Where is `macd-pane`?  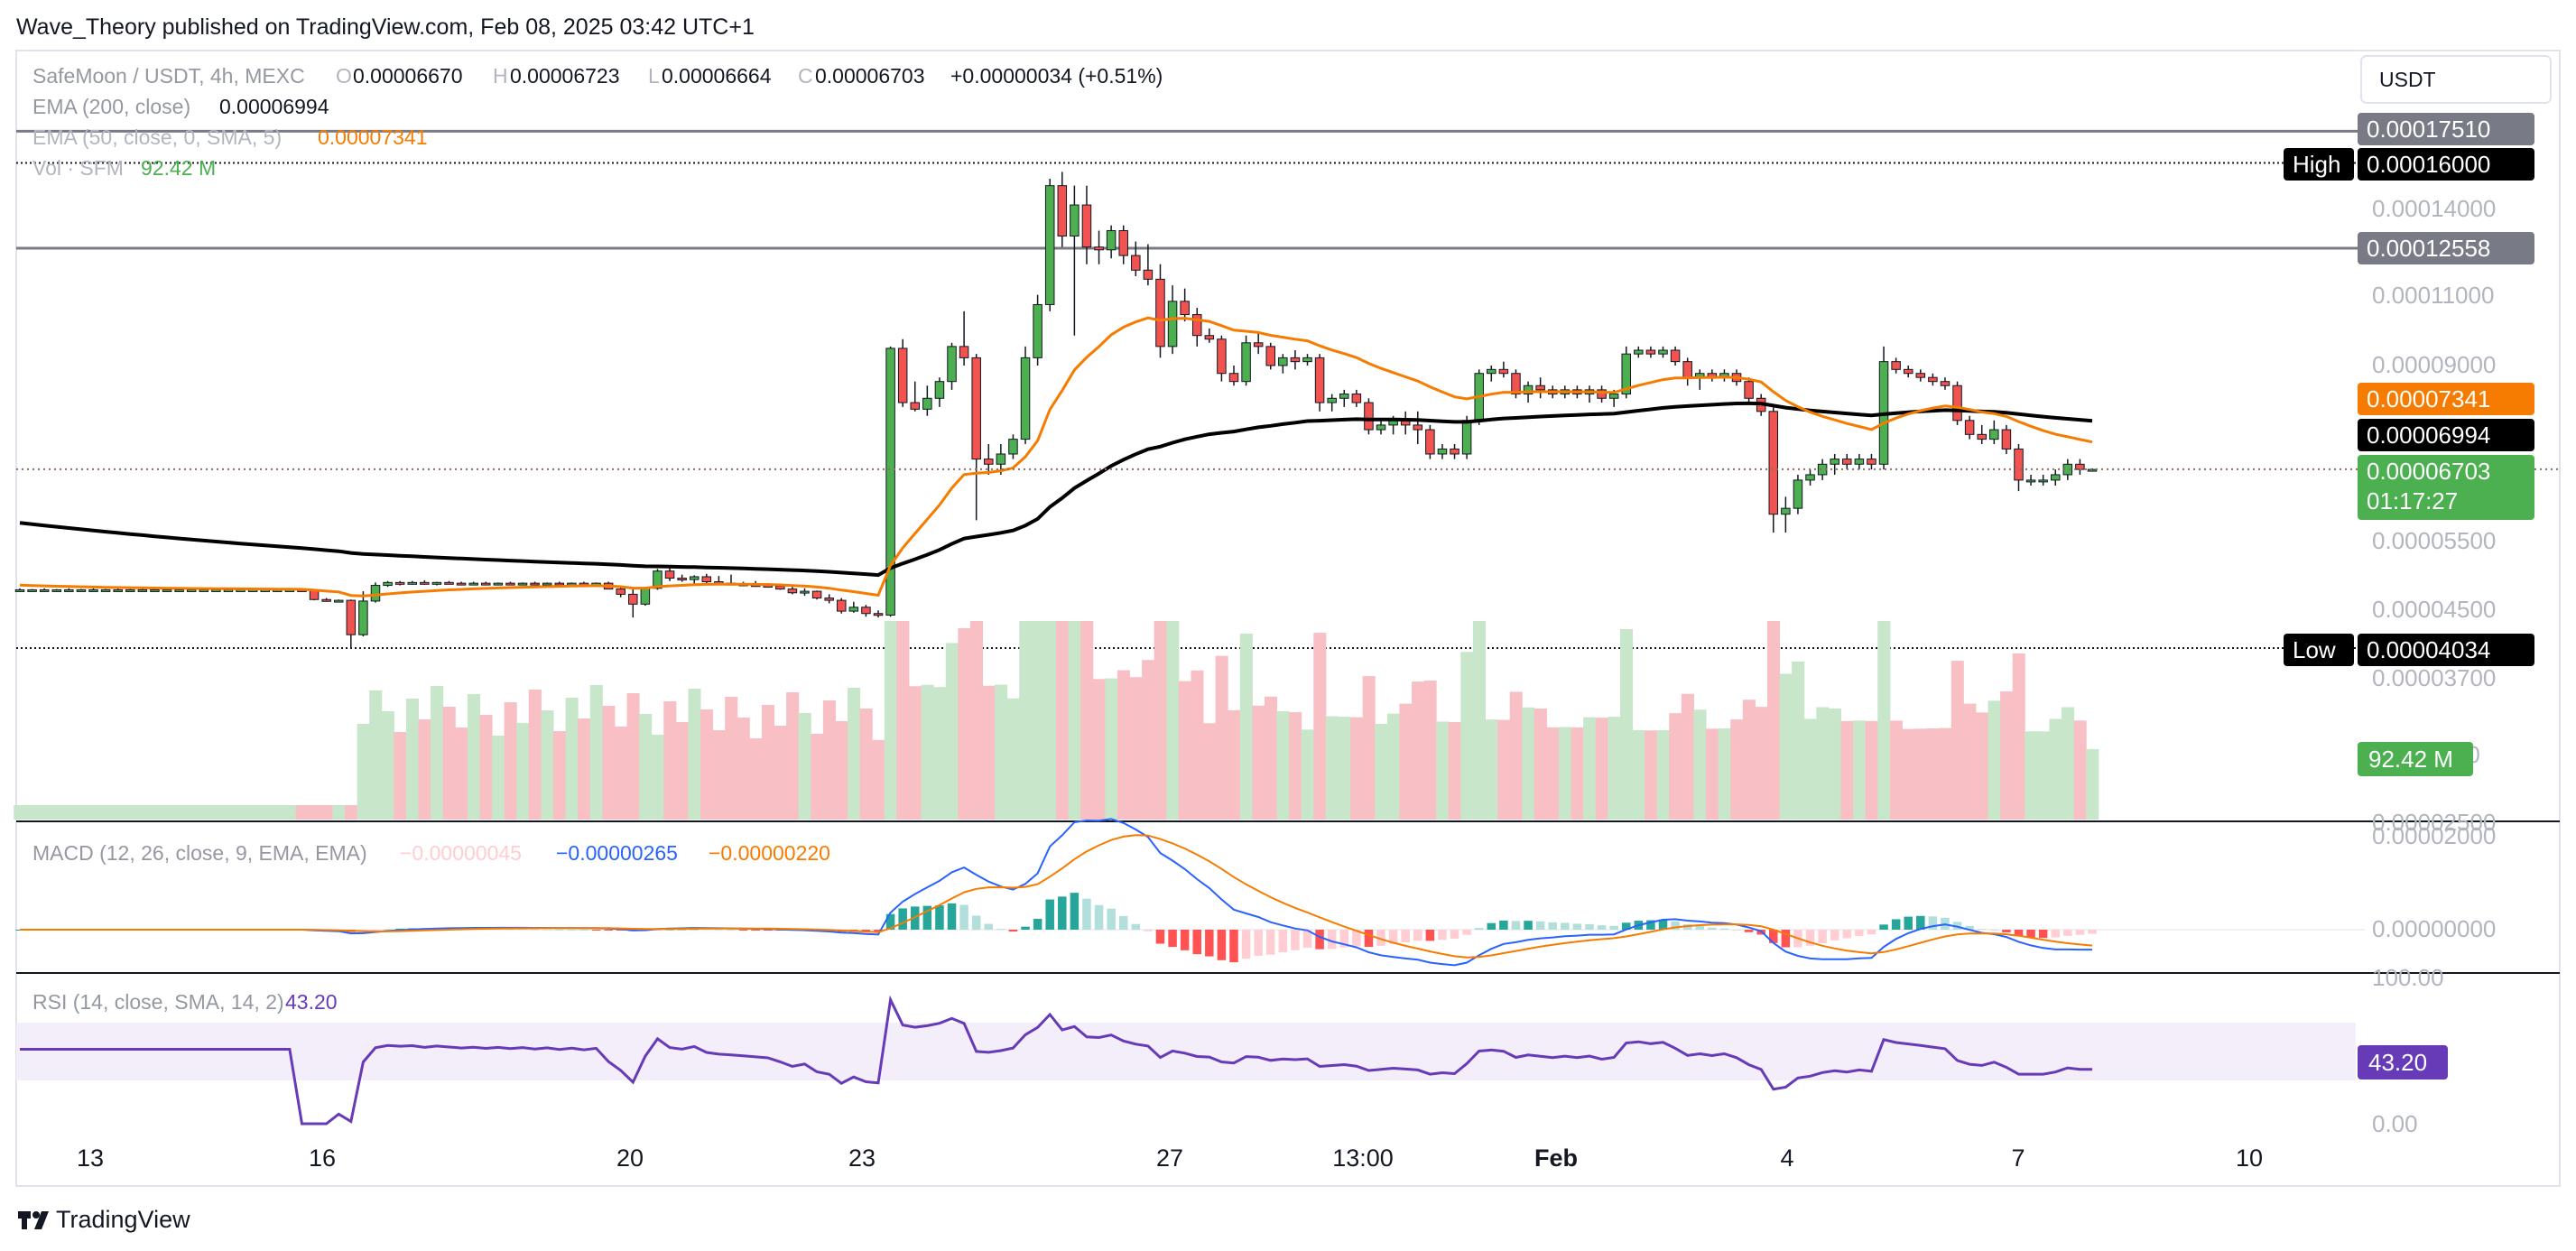 macd-pane is located at coordinates (1190, 892).